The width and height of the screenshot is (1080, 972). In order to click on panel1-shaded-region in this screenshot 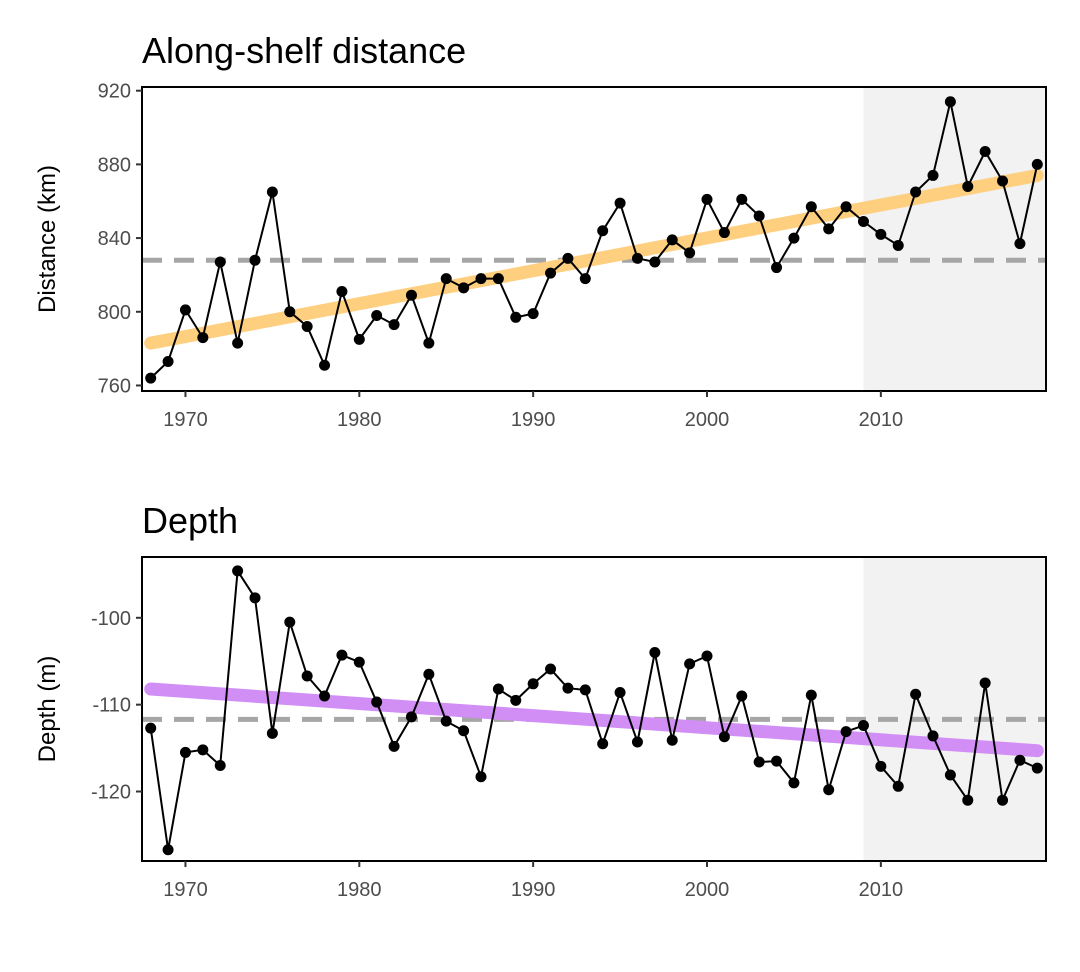, I will do `click(954, 239)`.